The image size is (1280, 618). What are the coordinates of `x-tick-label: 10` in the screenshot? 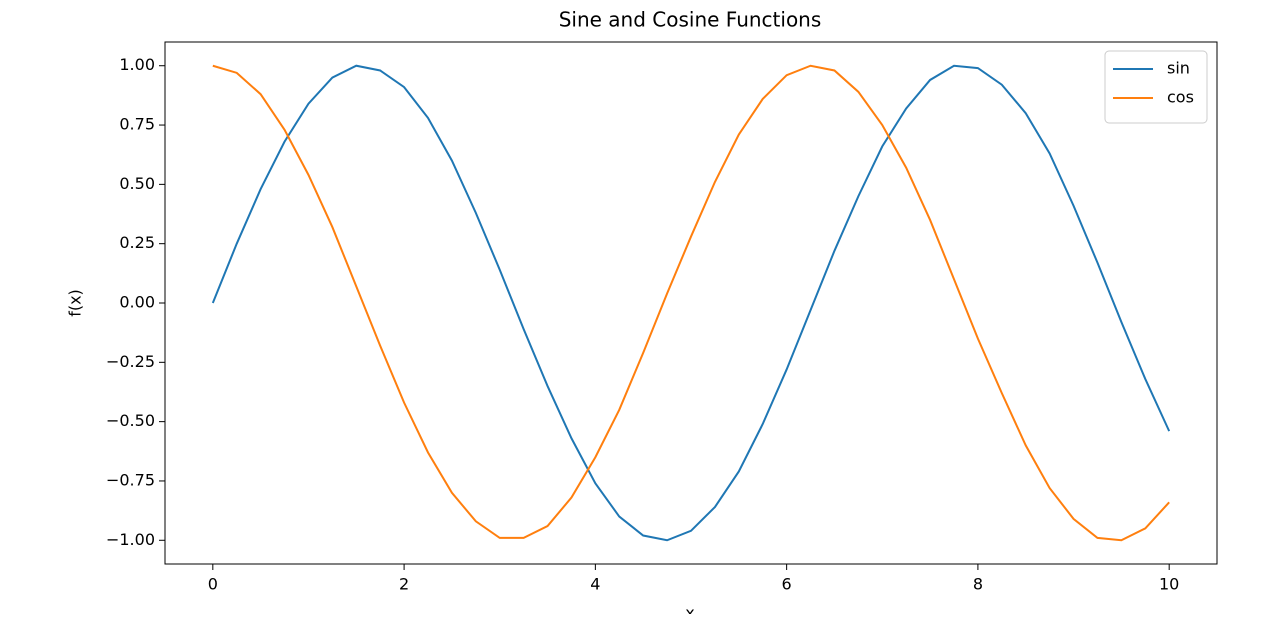 It's located at (1169, 584).